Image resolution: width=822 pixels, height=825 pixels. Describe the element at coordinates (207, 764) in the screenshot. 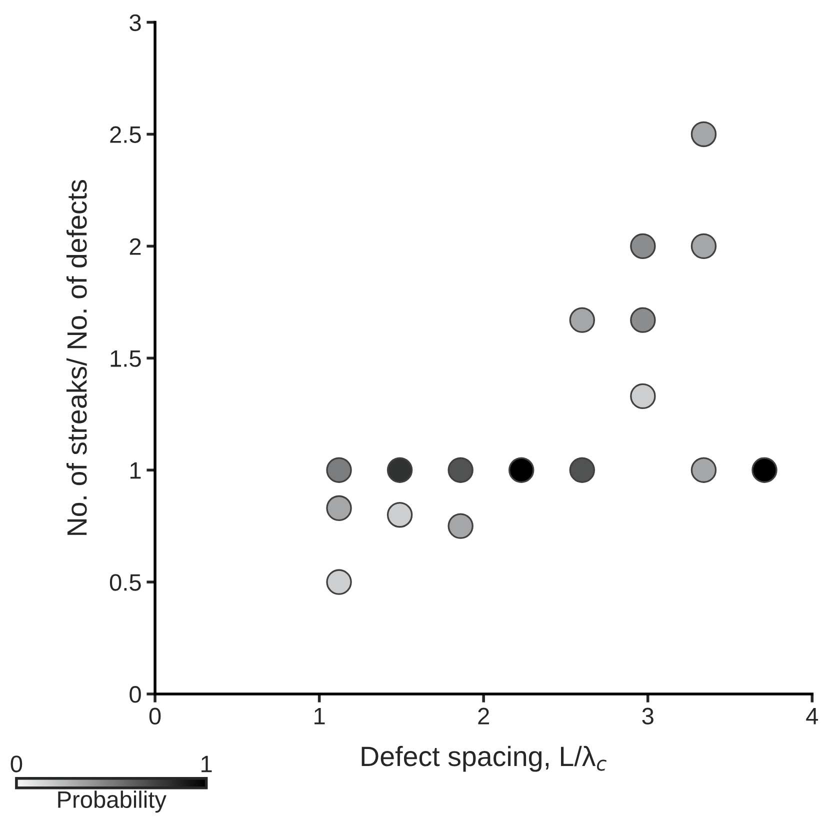

I see `color-bar-label: 1` at that location.